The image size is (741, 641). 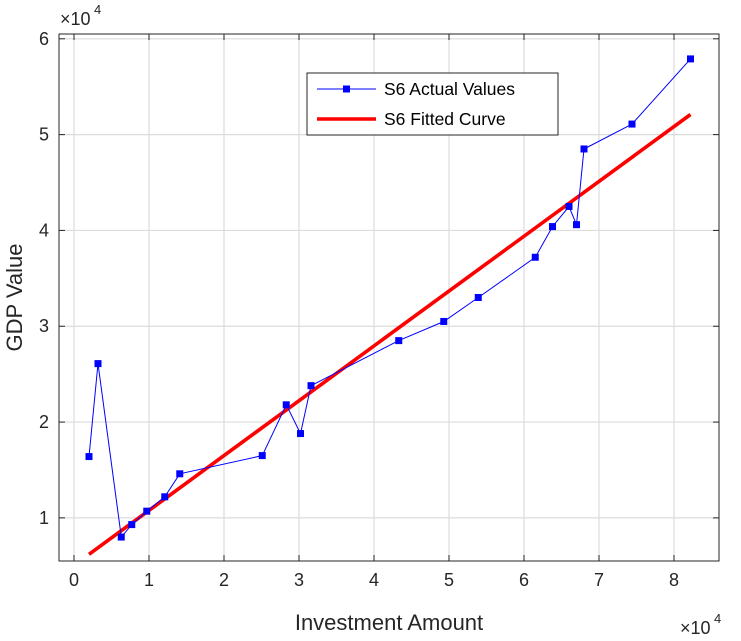 What do you see at coordinates (449, 580) in the screenshot?
I see `x-tick-label: 5` at bounding box center [449, 580].